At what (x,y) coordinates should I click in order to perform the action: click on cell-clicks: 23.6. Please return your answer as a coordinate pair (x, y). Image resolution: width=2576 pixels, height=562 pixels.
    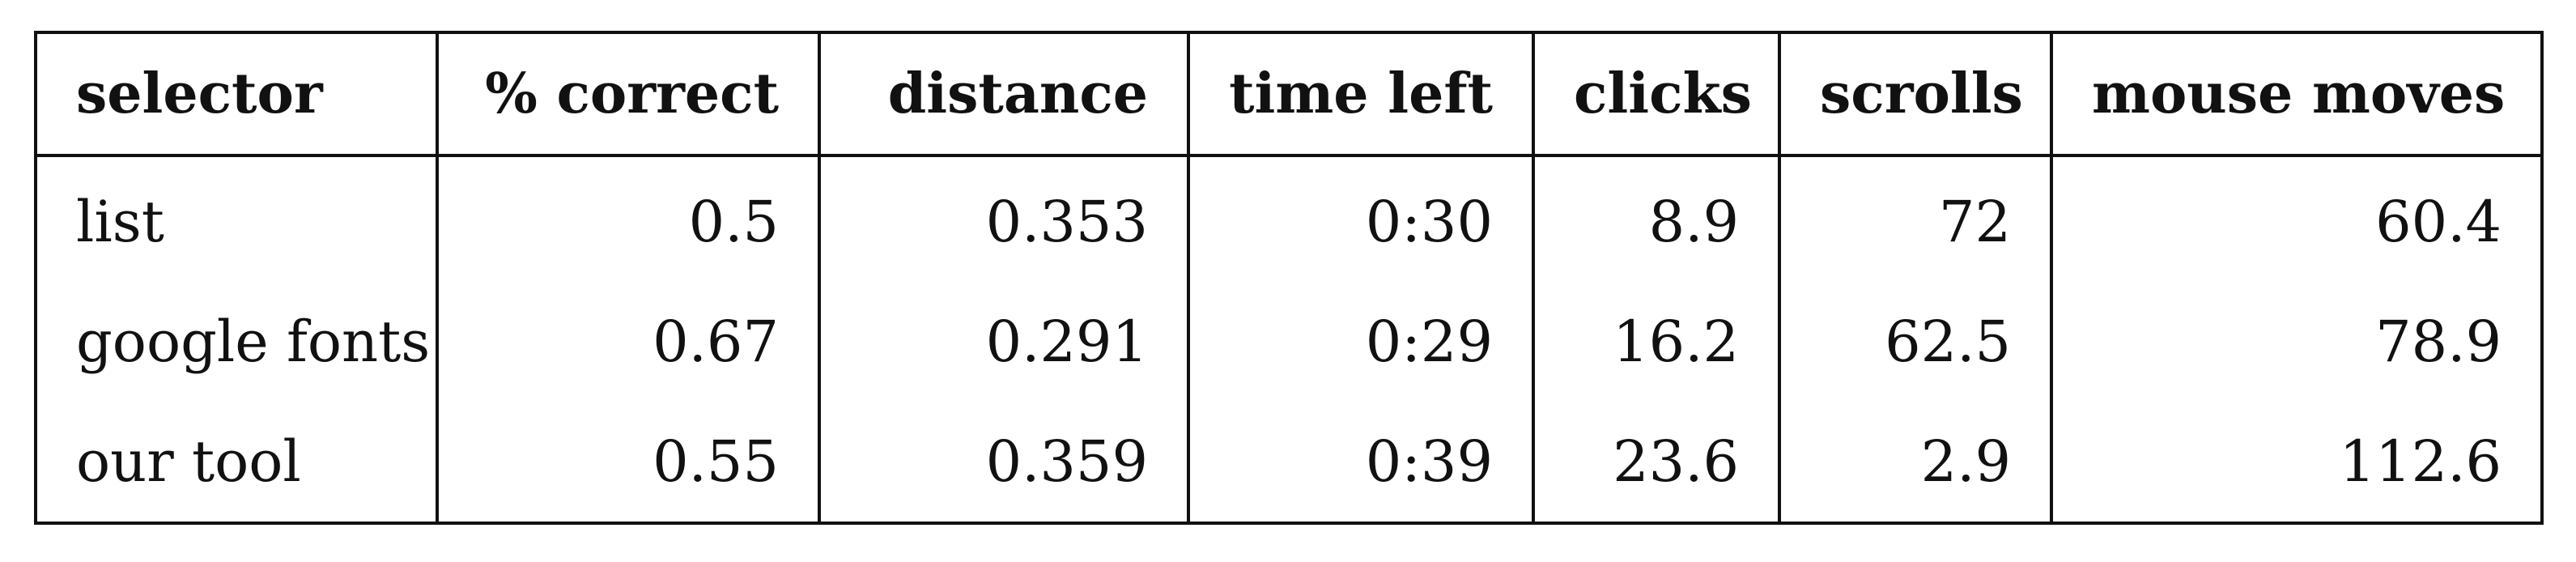
    Looking at the image, I should click on (1657, 462).